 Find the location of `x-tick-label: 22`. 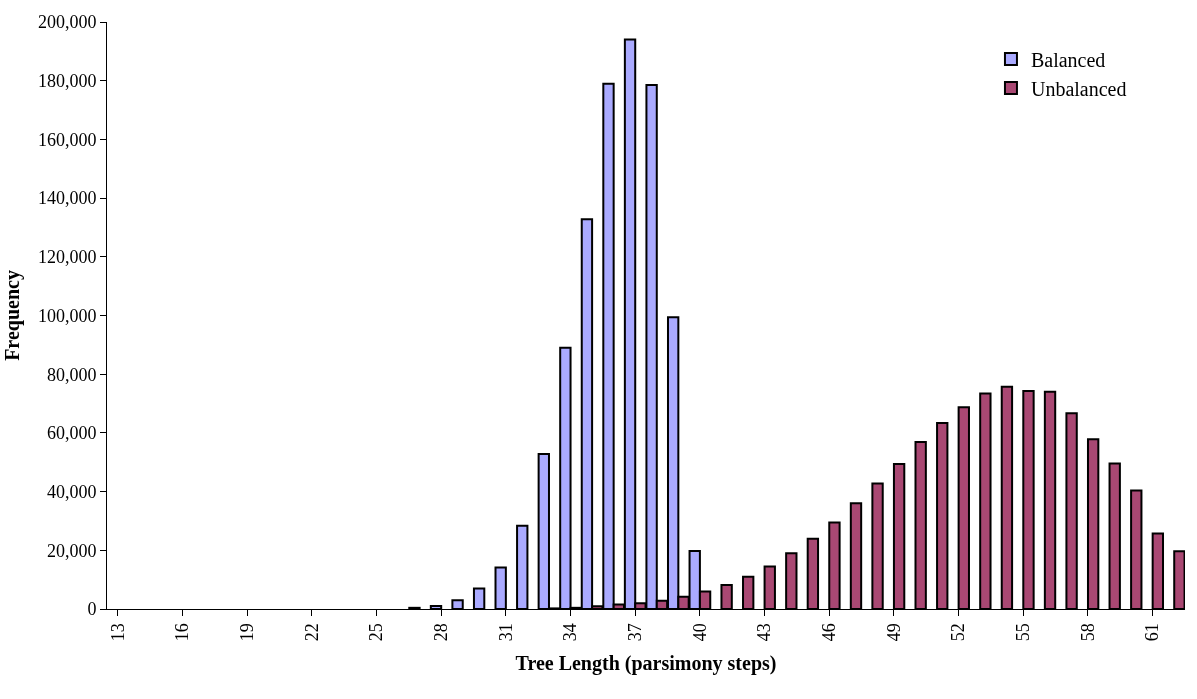

x-tick-label: 22 is located at coordinates (311, 632).